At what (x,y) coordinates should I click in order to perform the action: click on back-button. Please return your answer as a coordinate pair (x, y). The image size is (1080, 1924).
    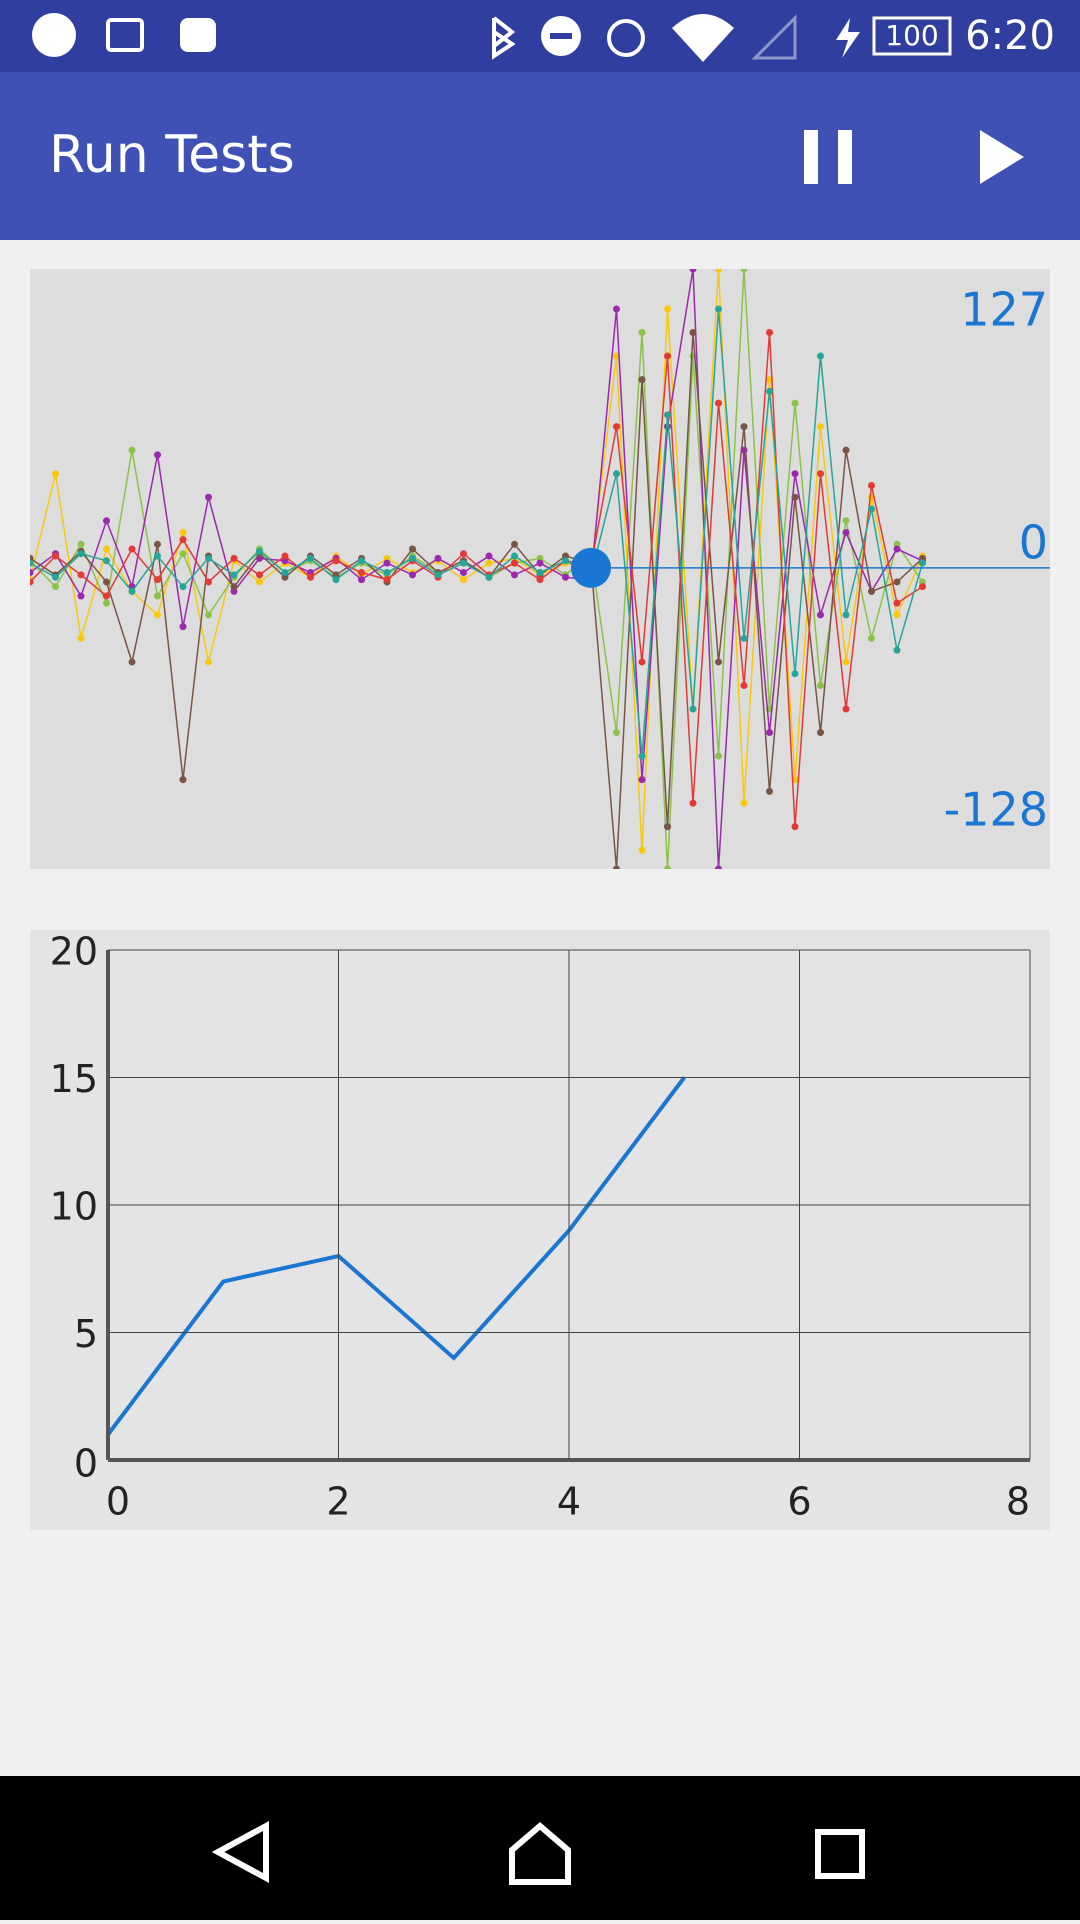
    Looking at the image, I should click on (240, 1852).